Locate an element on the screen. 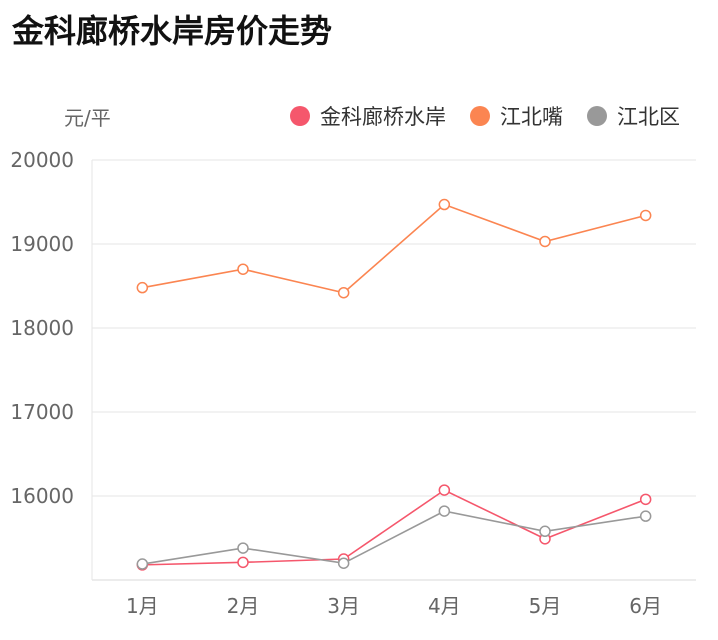 This screenshot has width=718, height=640. x-tick-label: 4月 is located at coordinates (444, 606).